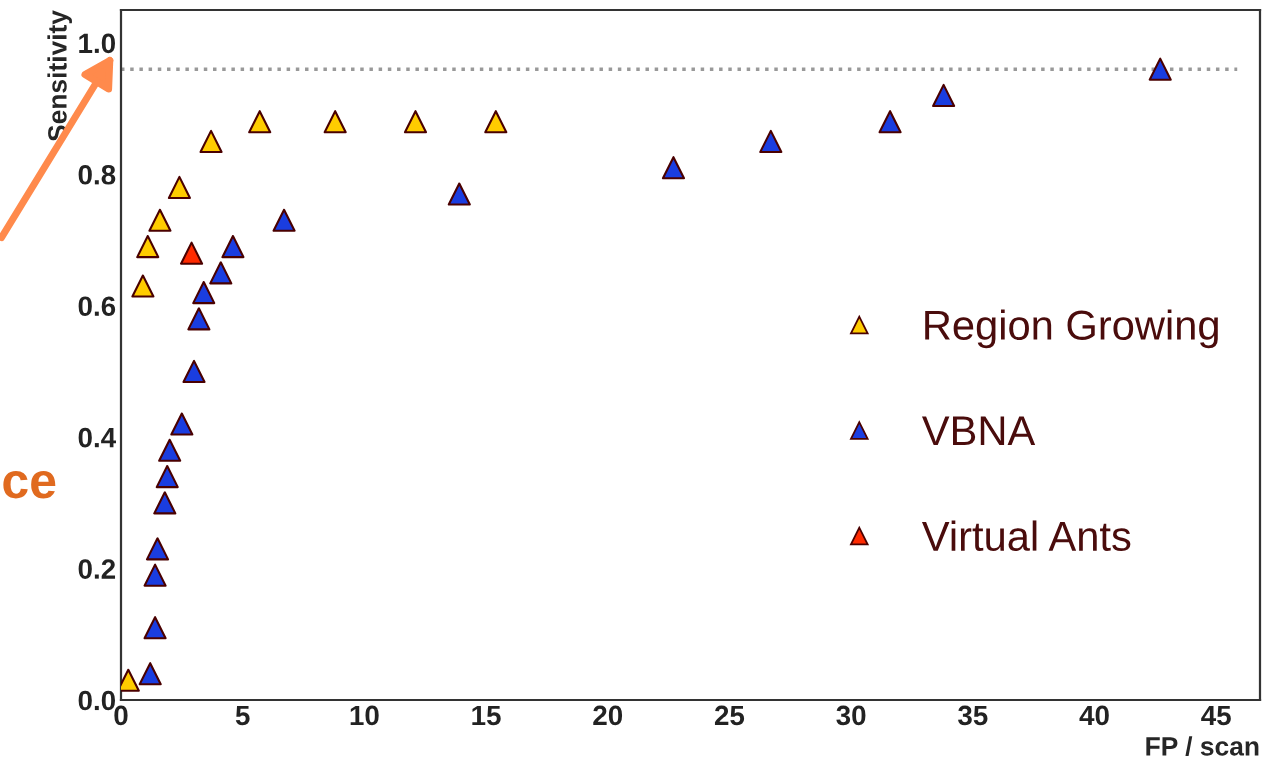 The image size is (1270, 773). What do you see at coordinates (97, 174) in the screenshot?
I see `y-tick-label: 0.8` at bounding box center [97, 174].